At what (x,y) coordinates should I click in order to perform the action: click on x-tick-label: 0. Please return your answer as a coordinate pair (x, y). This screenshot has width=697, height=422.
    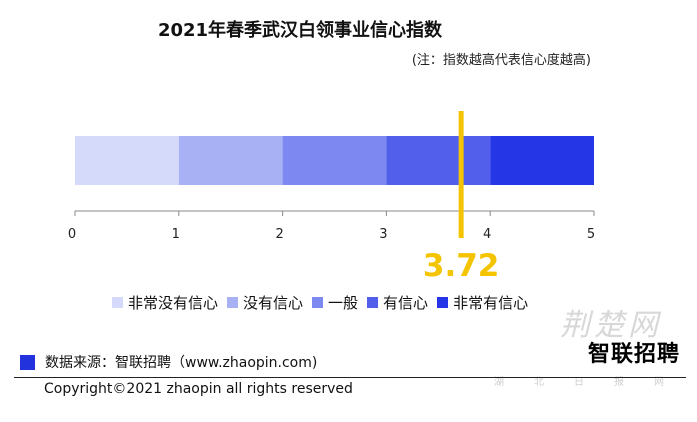
    Looking at the image, I should click on (72, 234).